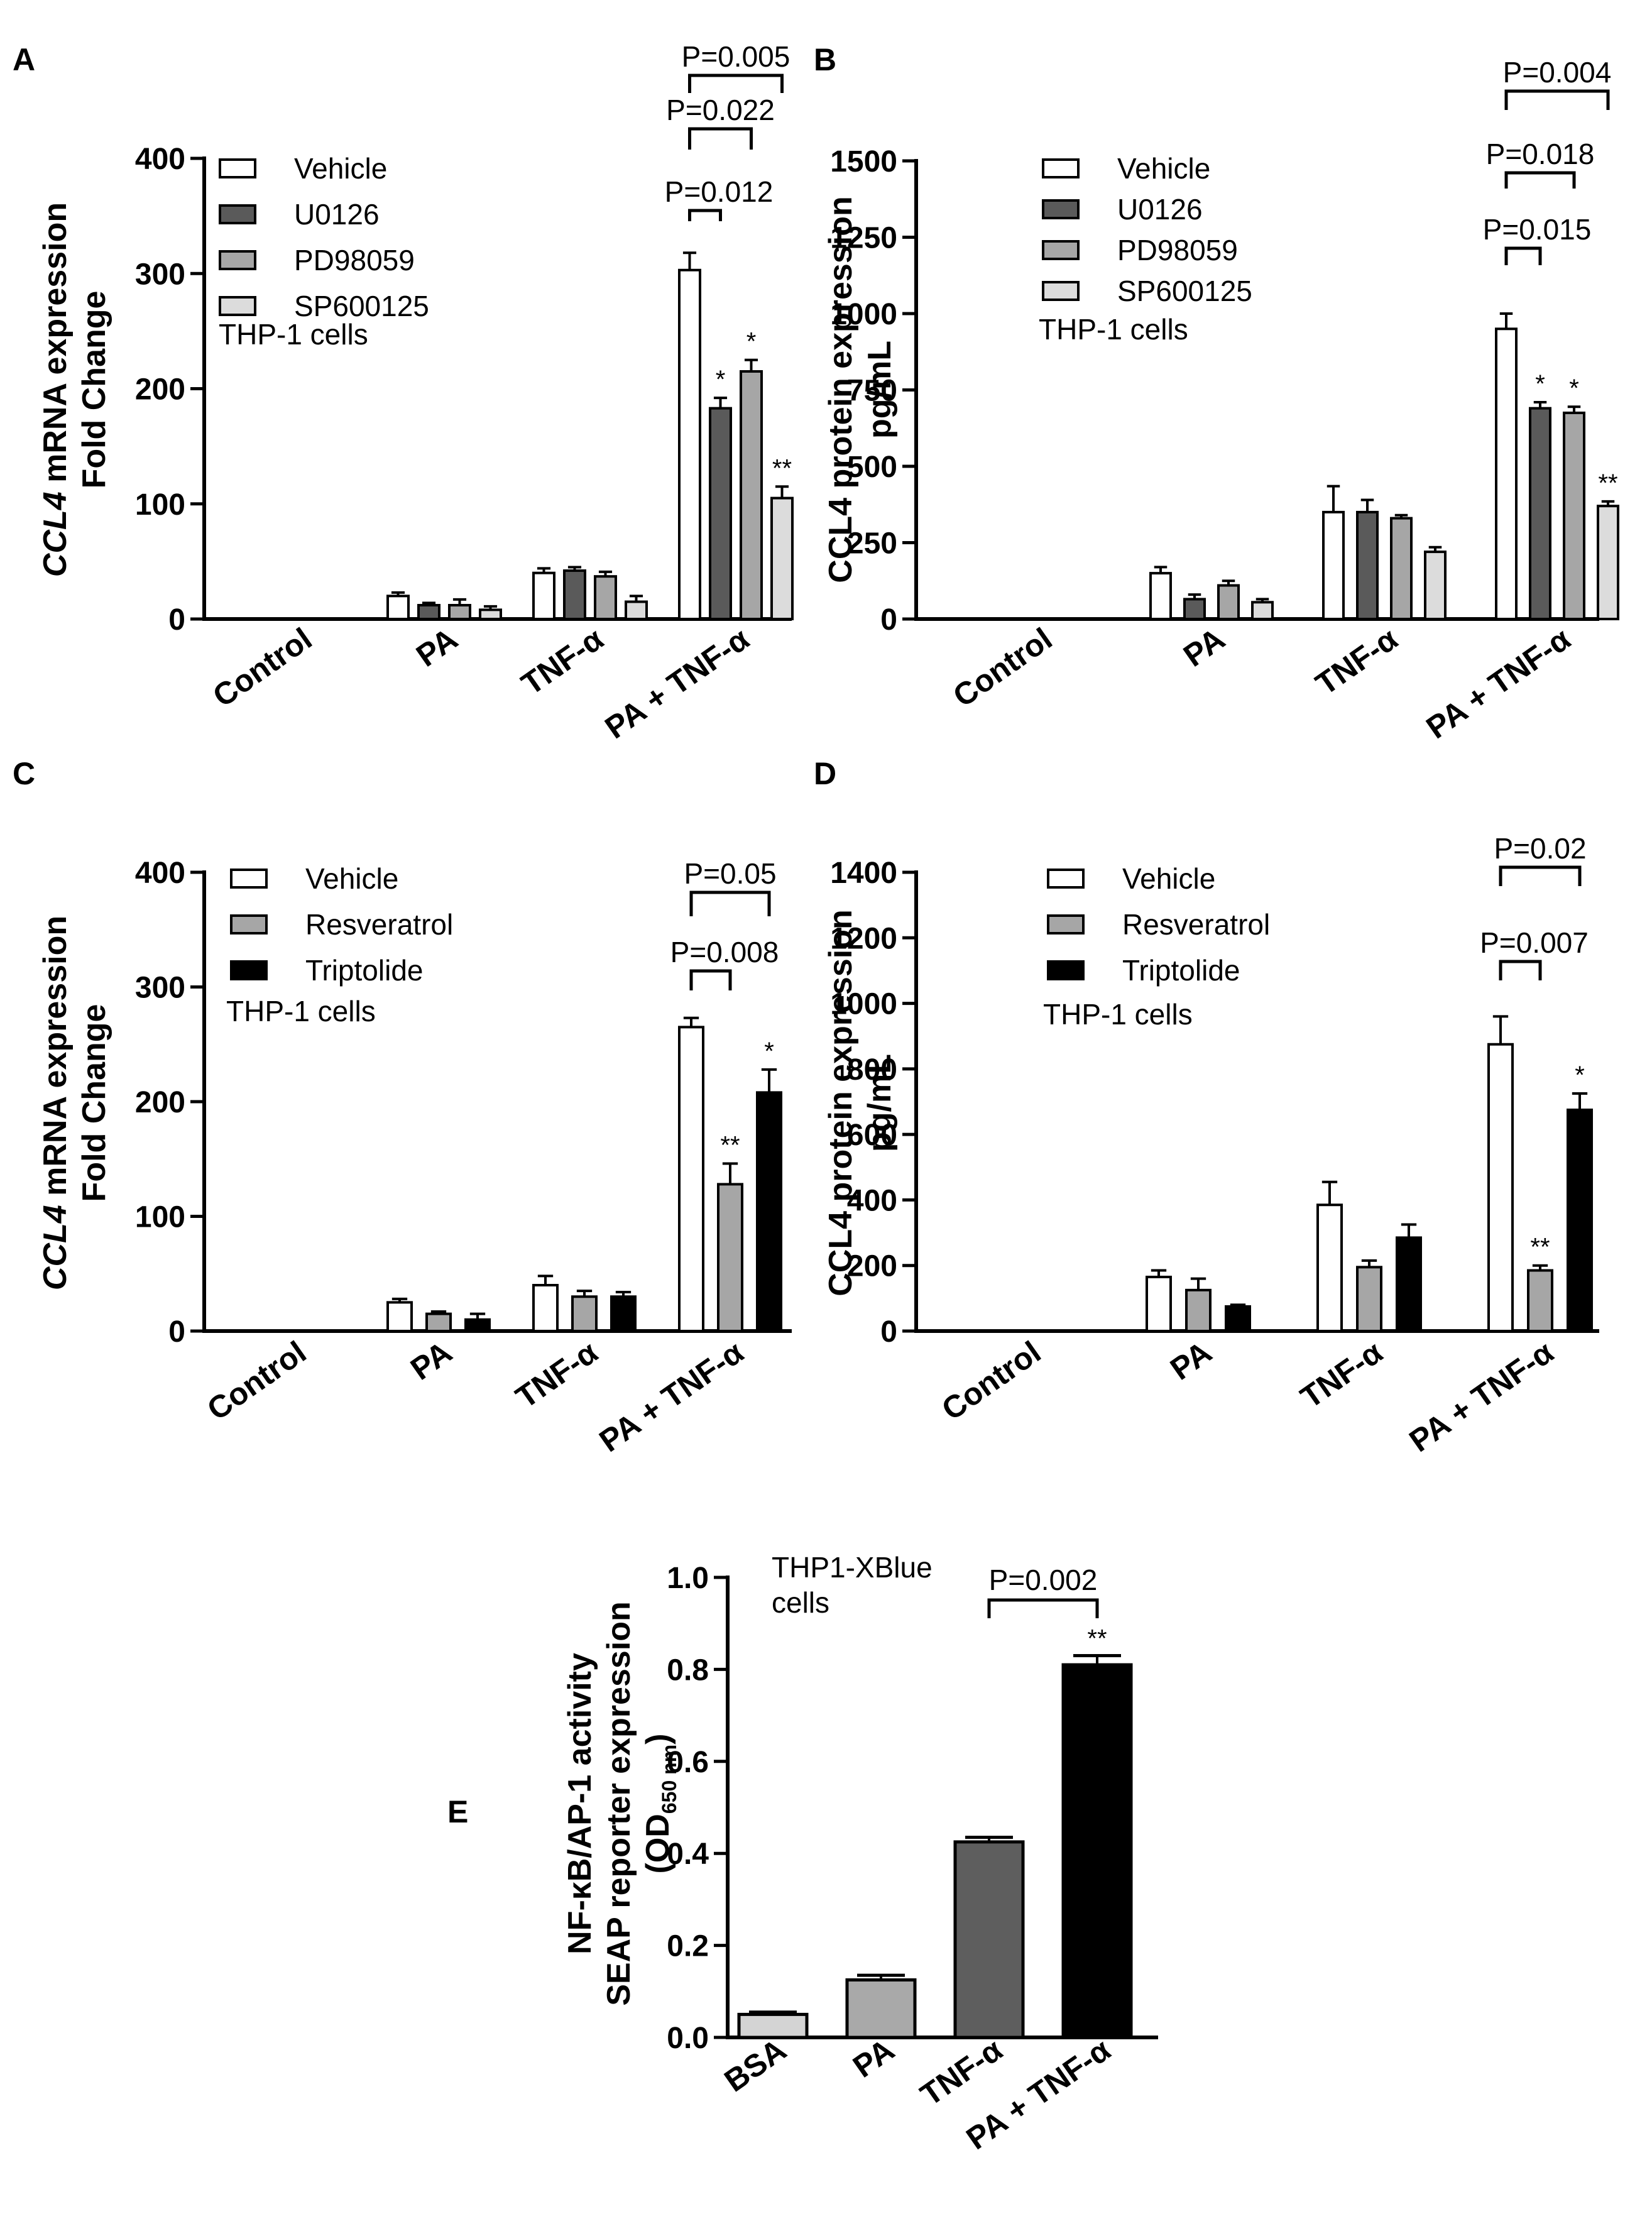 This screenshot has width=1652, height=2236. Describe the element at coordinates (688, 2038) in the screenshot. I see `y-tick-label: 0.0` at that location.